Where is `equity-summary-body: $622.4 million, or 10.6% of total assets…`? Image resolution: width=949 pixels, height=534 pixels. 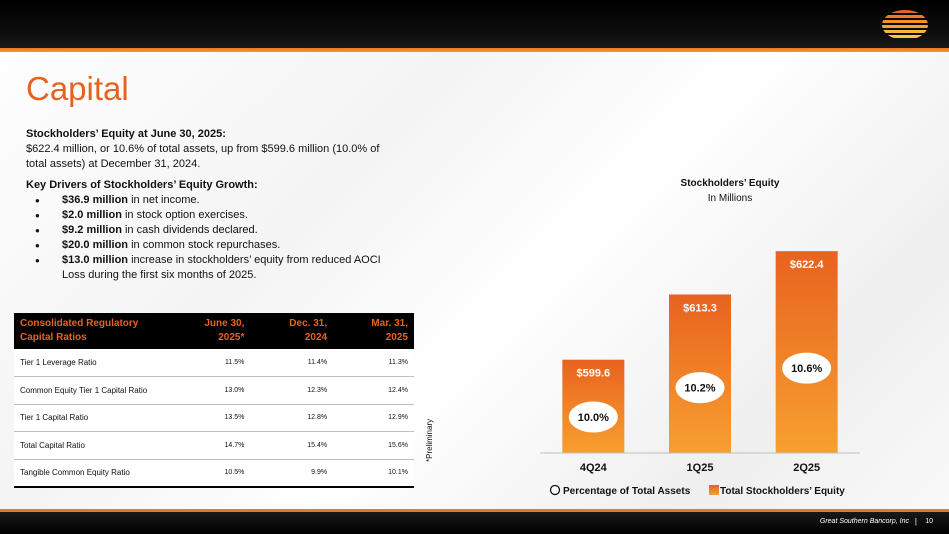
equity-summary-body: $622.4 million, or 10.6% of total assets… is located at coordinates (203, 156).